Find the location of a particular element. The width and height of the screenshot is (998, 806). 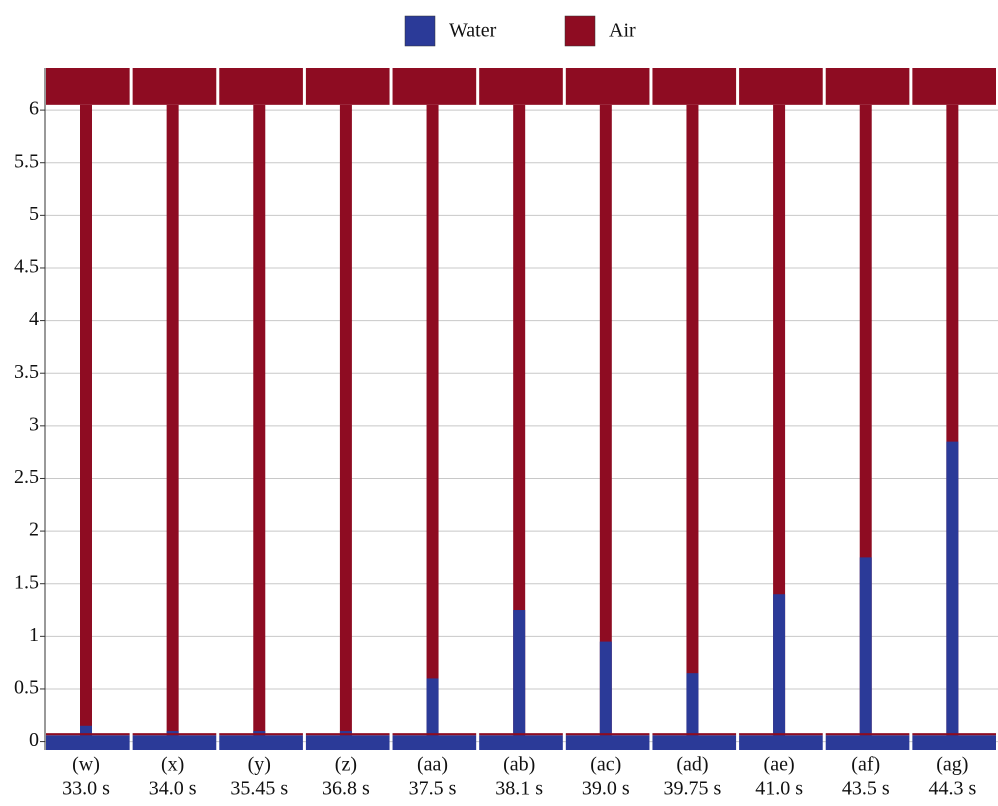

legend-label: Air is located at coordinates (622, 31).